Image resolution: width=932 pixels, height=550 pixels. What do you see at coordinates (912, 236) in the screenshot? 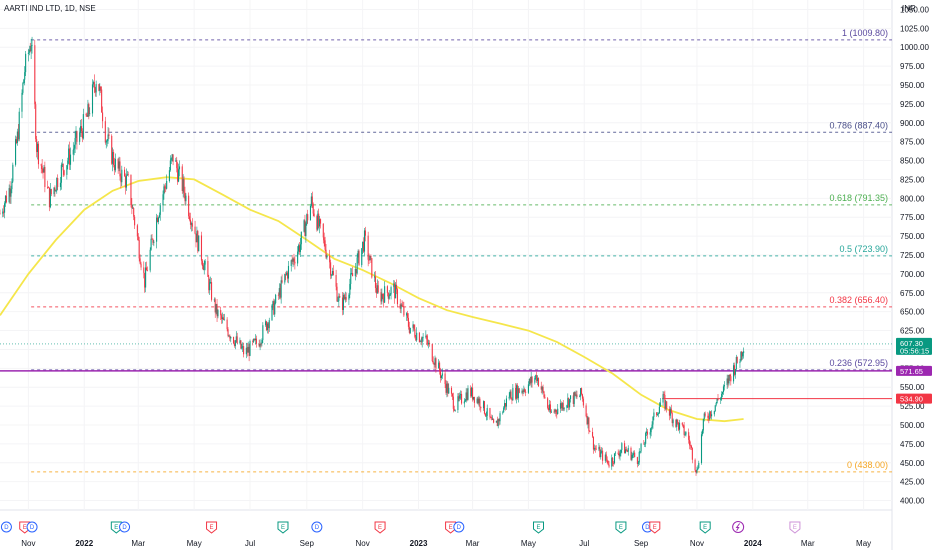
I see `price-tick-label: 750.00` at bounding box center [912, 236].